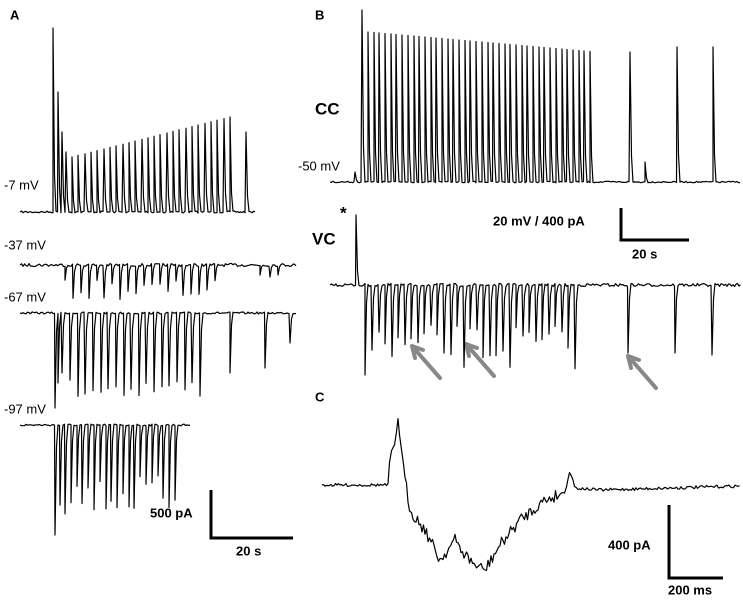  What do you see at coordinates (25, 244) in the screenshot?
I see `trace-label: -37 mV` at bounding box center [25, 244].